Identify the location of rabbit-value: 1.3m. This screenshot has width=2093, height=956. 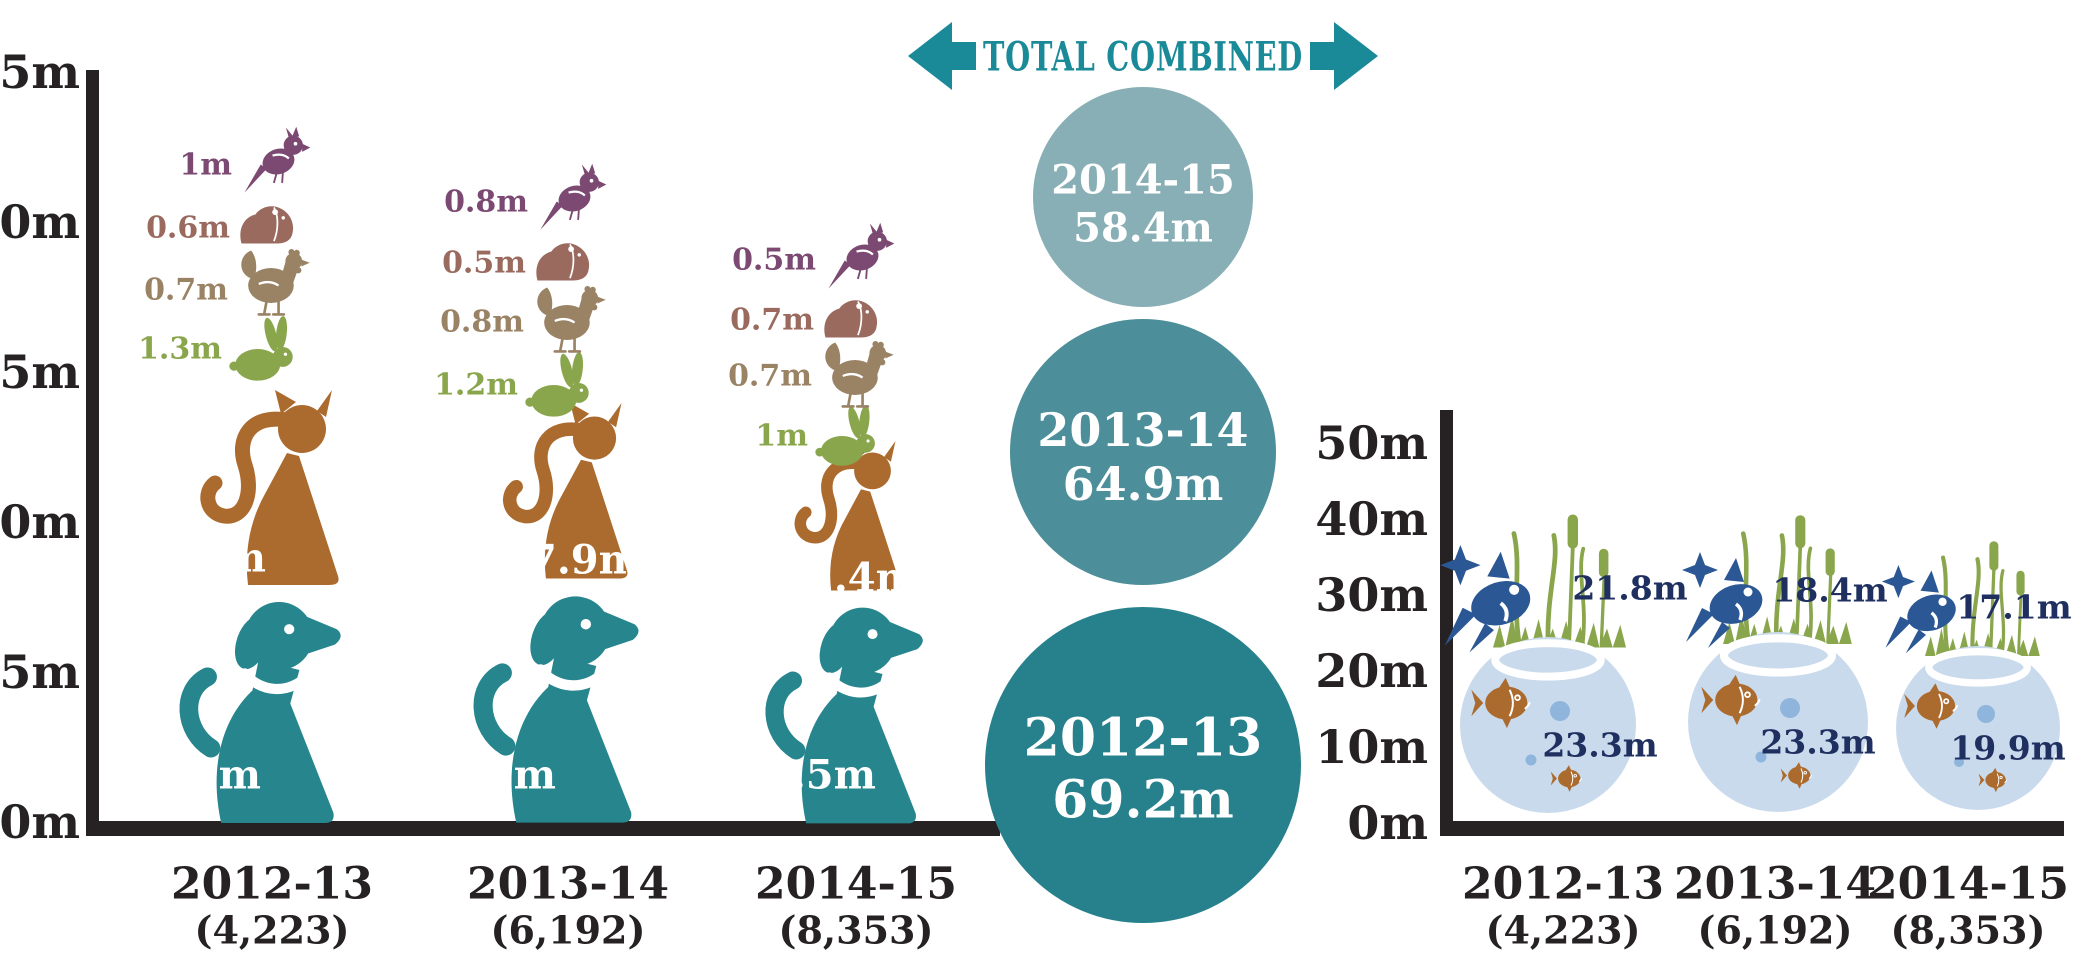
(180, 349).